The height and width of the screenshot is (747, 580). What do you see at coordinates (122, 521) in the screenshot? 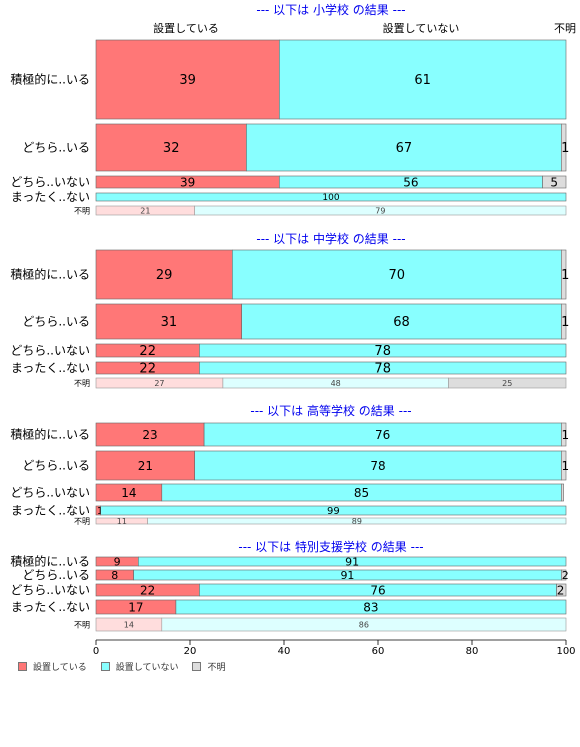
I see `data-label-3-5-1: 11` at bounding box center [122, 521].